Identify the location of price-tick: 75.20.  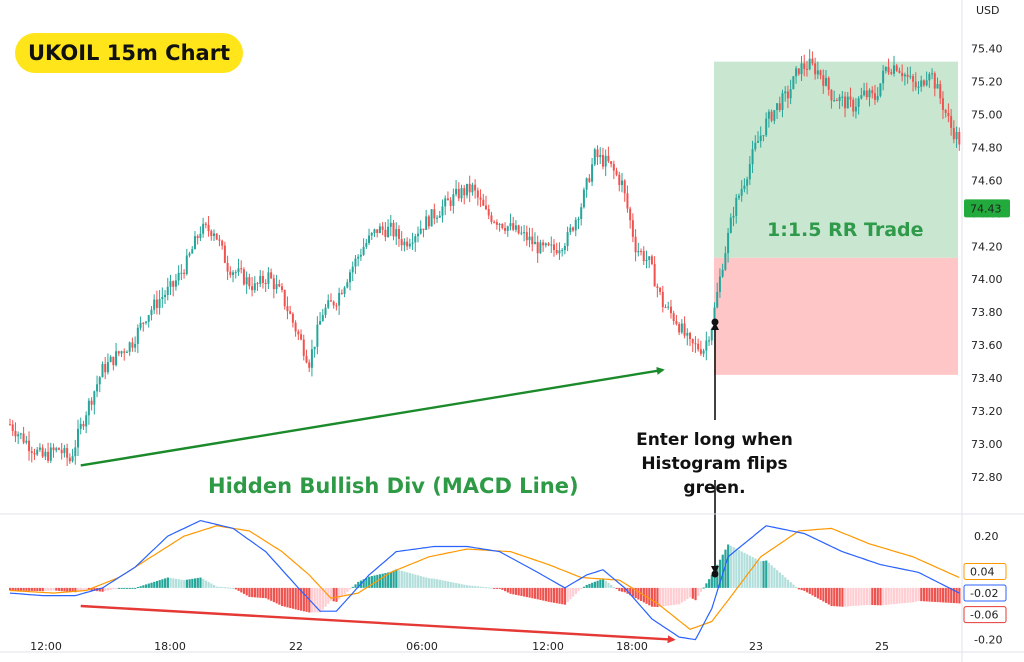
(987, 81).